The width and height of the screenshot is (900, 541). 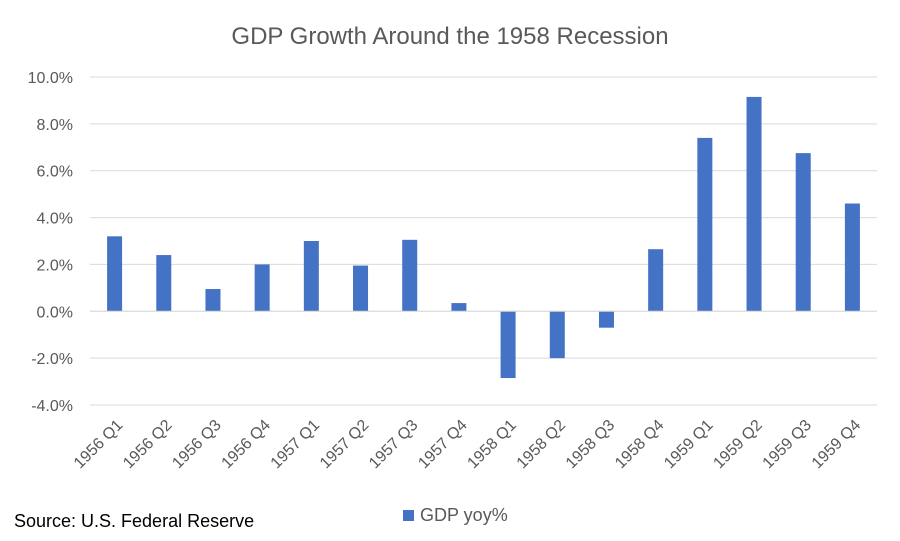 I want to click on y-tick-label: 0.0%, so click(x=55, y=312).